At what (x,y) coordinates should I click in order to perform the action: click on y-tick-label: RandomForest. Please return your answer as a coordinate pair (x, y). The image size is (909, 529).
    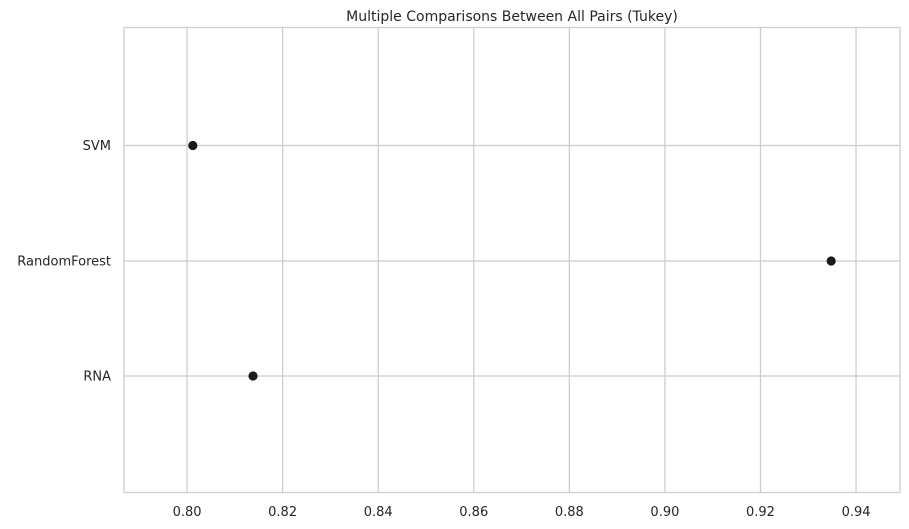
    Looking at the image, I should click on (64, 262).